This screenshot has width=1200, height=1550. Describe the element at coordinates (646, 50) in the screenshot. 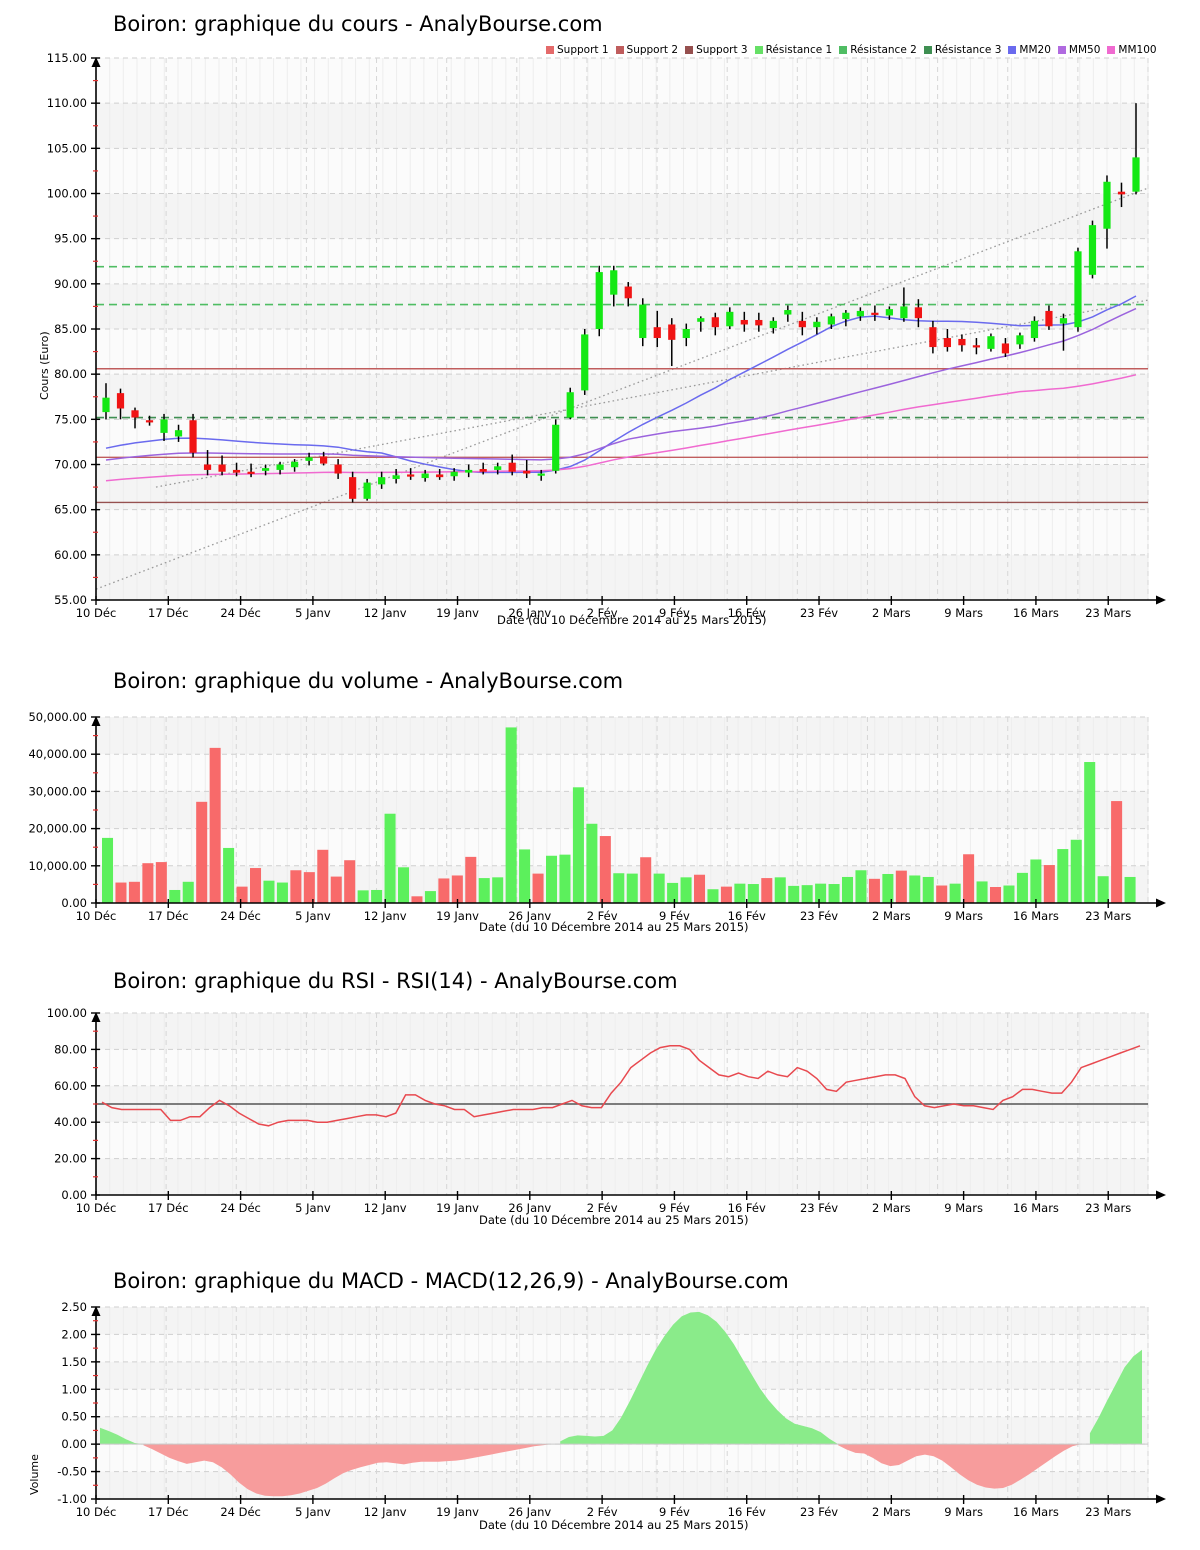

I see `legend-item-support-2: Support 2` at that location.